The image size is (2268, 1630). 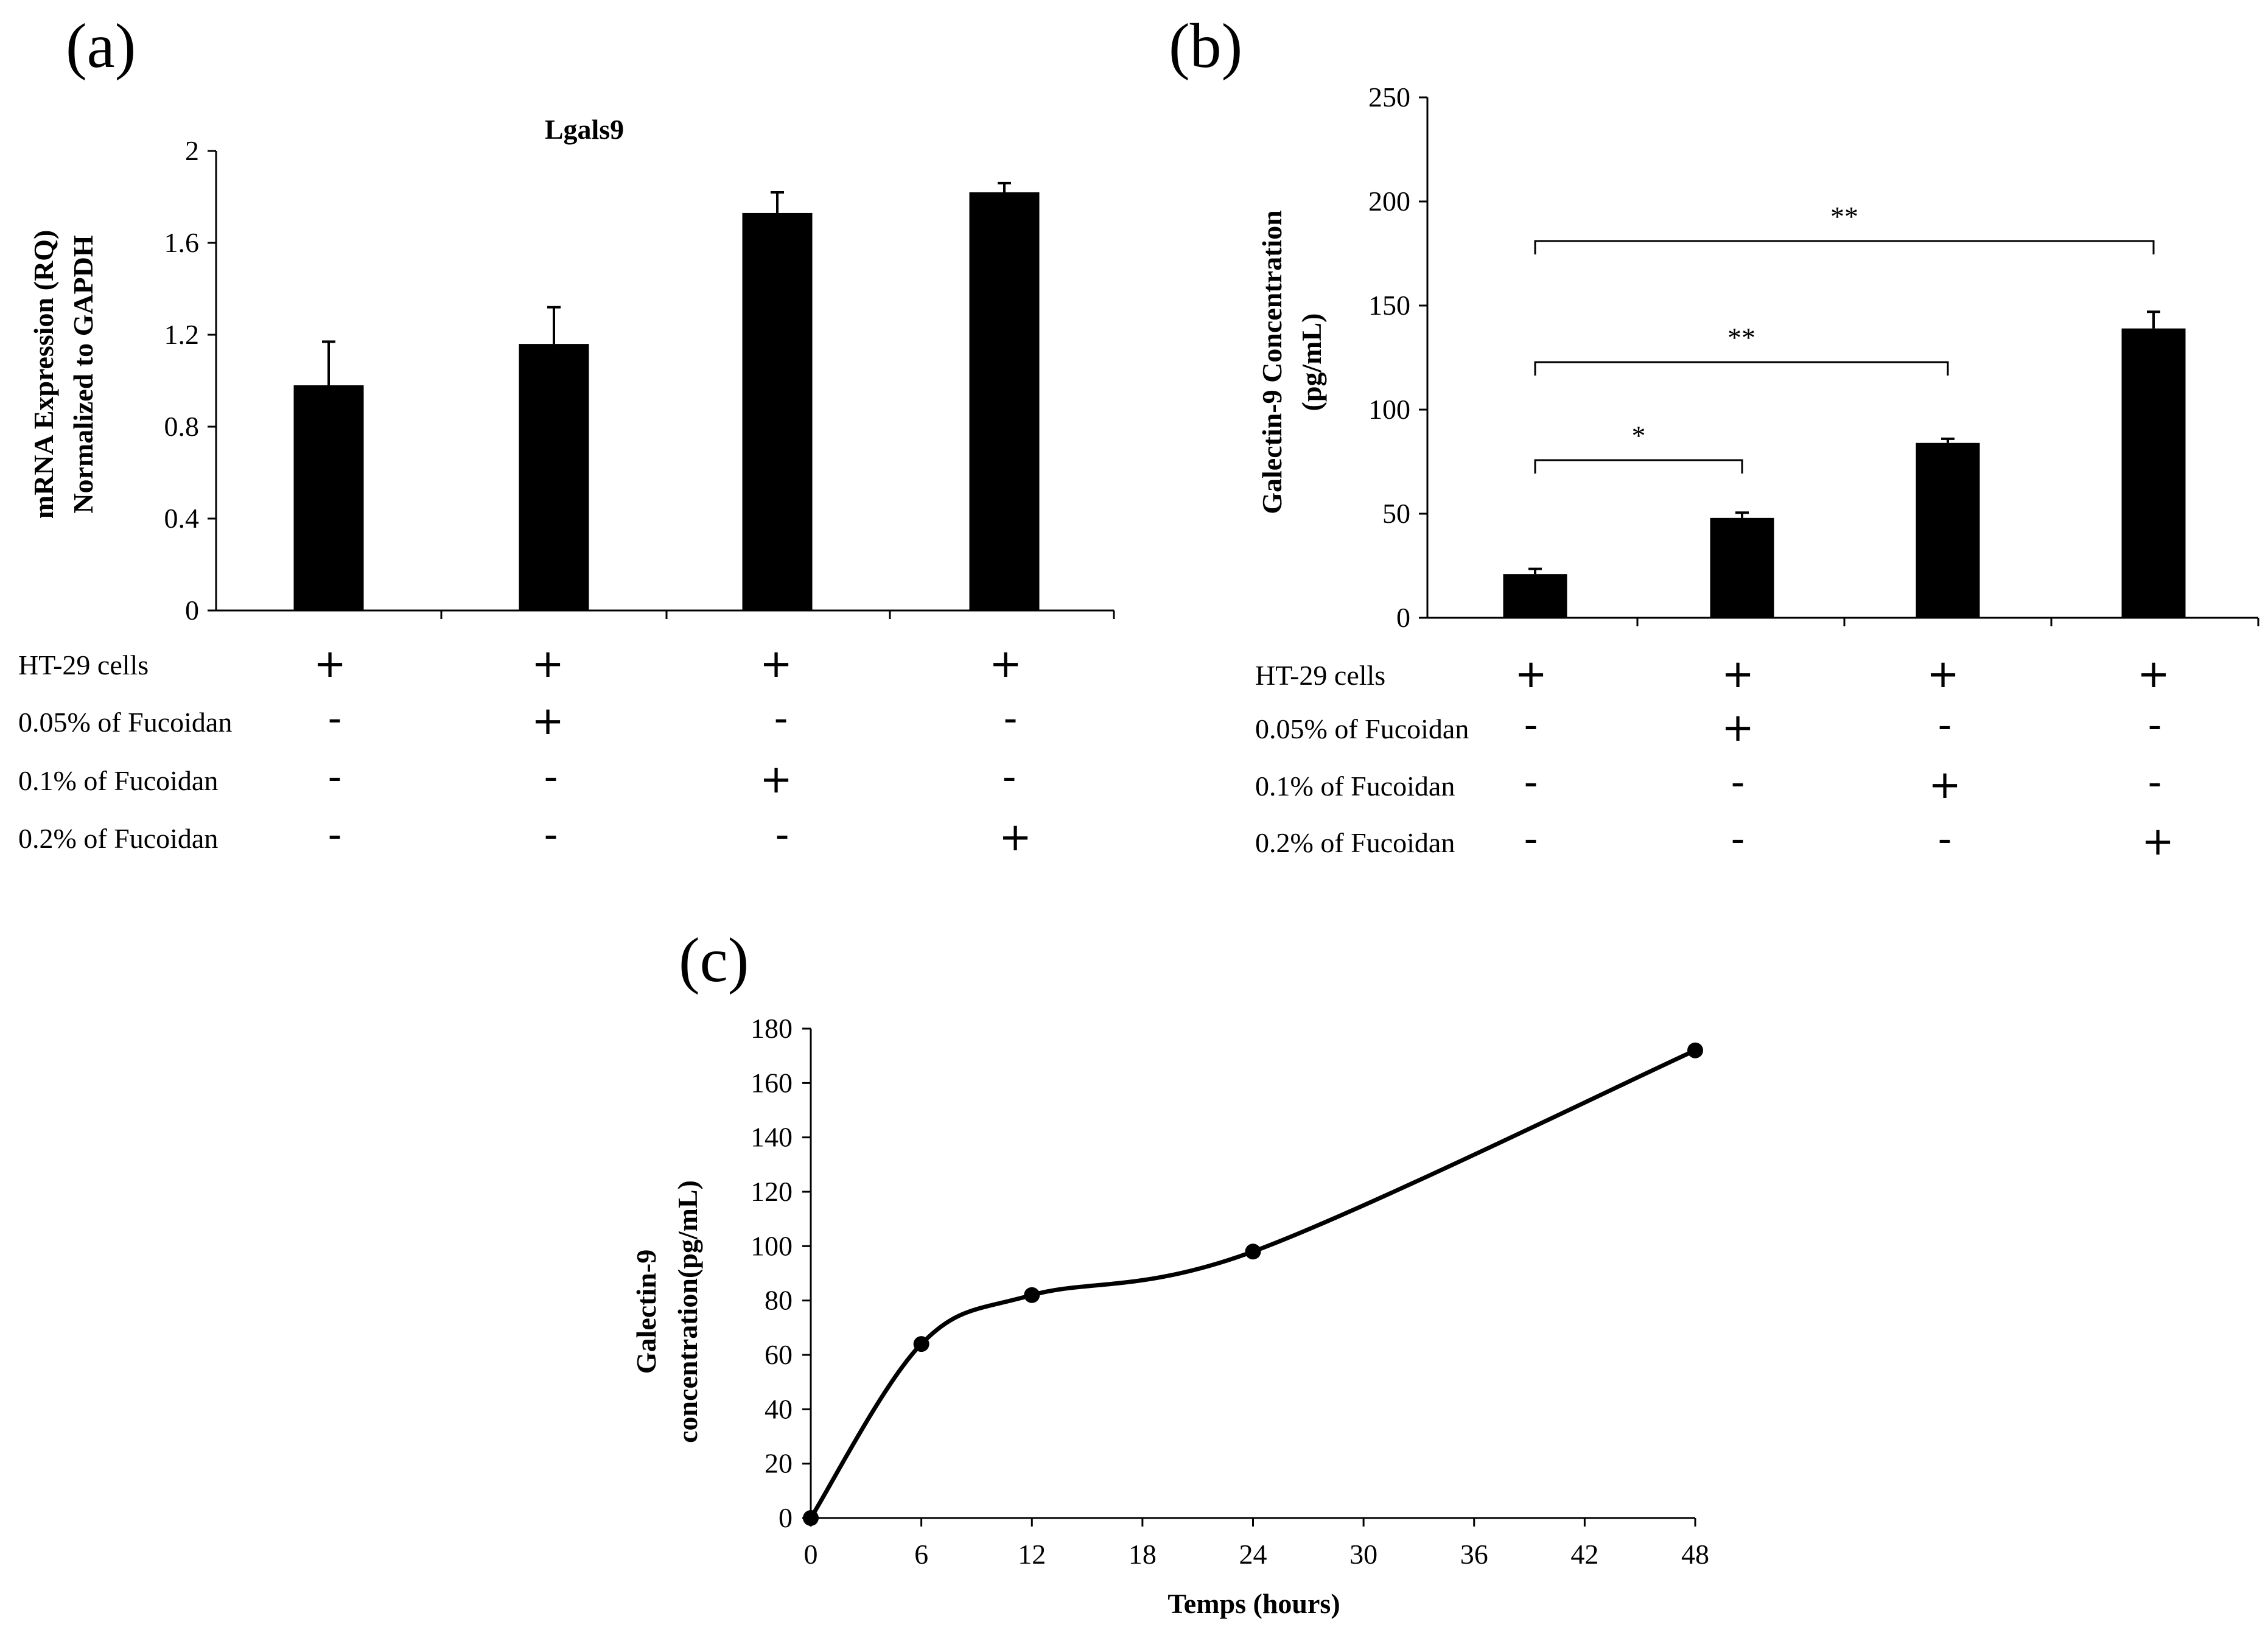 What do you see at coordinates (1403, 617) in the screenshot?
I see `b-y-tick-label: 0` at bounding box center [1403, 617].